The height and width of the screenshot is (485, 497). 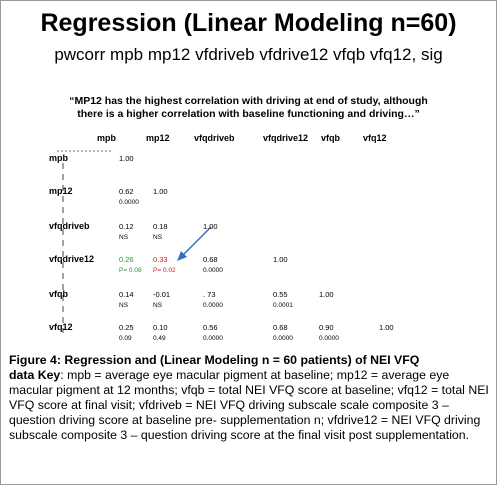 What do you see at coordinates (326, 327) in the screenshot?
I see `coefficient: 0.90` at bounding box center [326, 327].